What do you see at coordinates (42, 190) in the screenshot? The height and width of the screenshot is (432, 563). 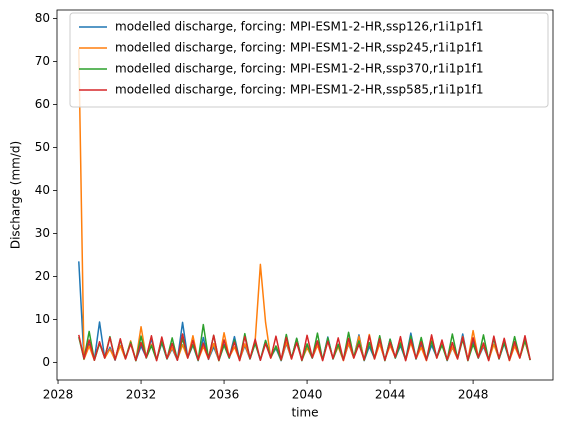 I see `y-tick-label: 40` at bounding box center [42, 190].